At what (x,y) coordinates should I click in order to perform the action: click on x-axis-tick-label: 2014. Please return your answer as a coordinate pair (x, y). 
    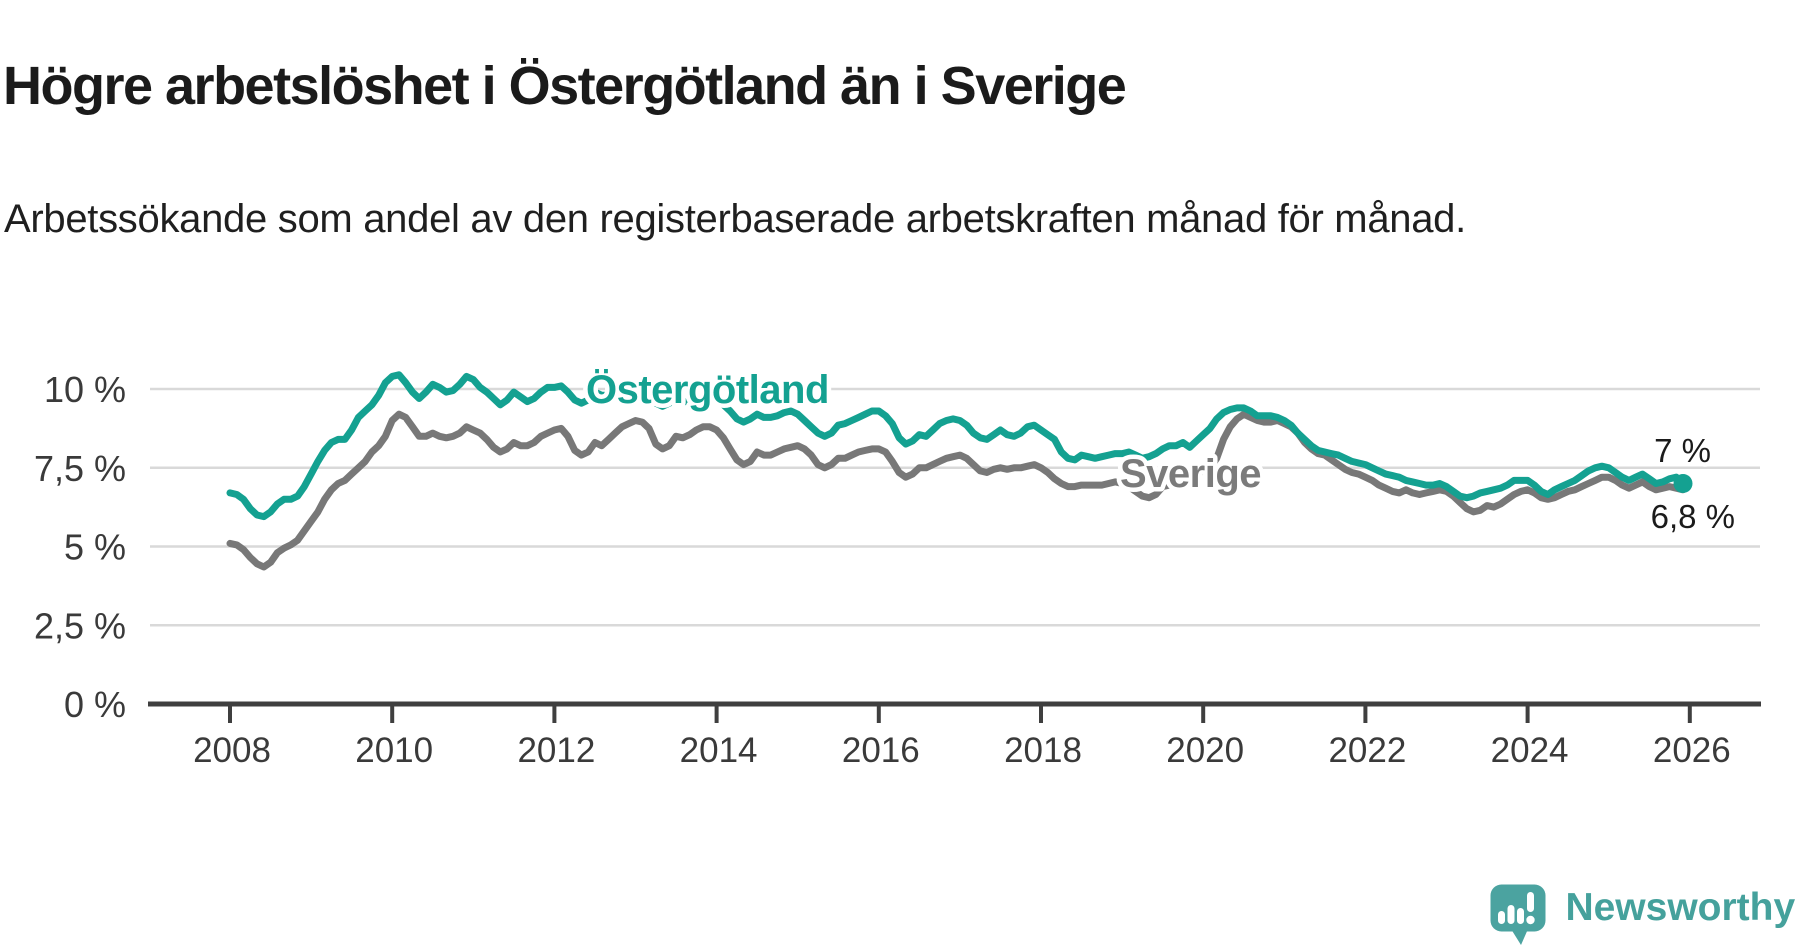
    Looking at the image, I should click on (719, 750).